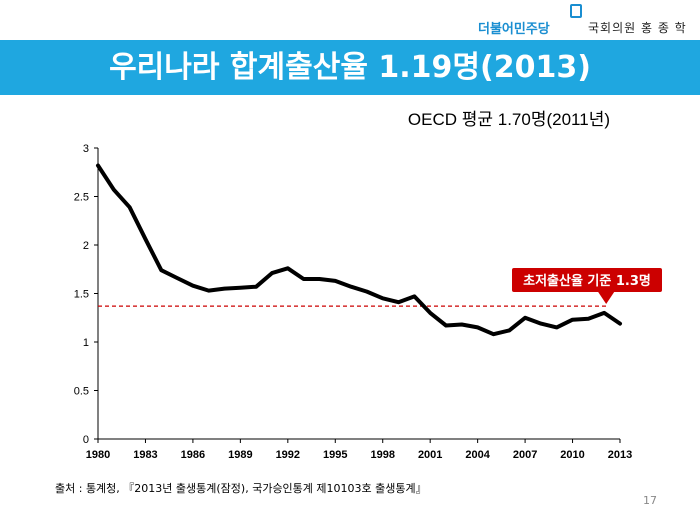 This screenshot has width=700, height=525. I want to click on y-tick-label: 3, so click(86, 149).